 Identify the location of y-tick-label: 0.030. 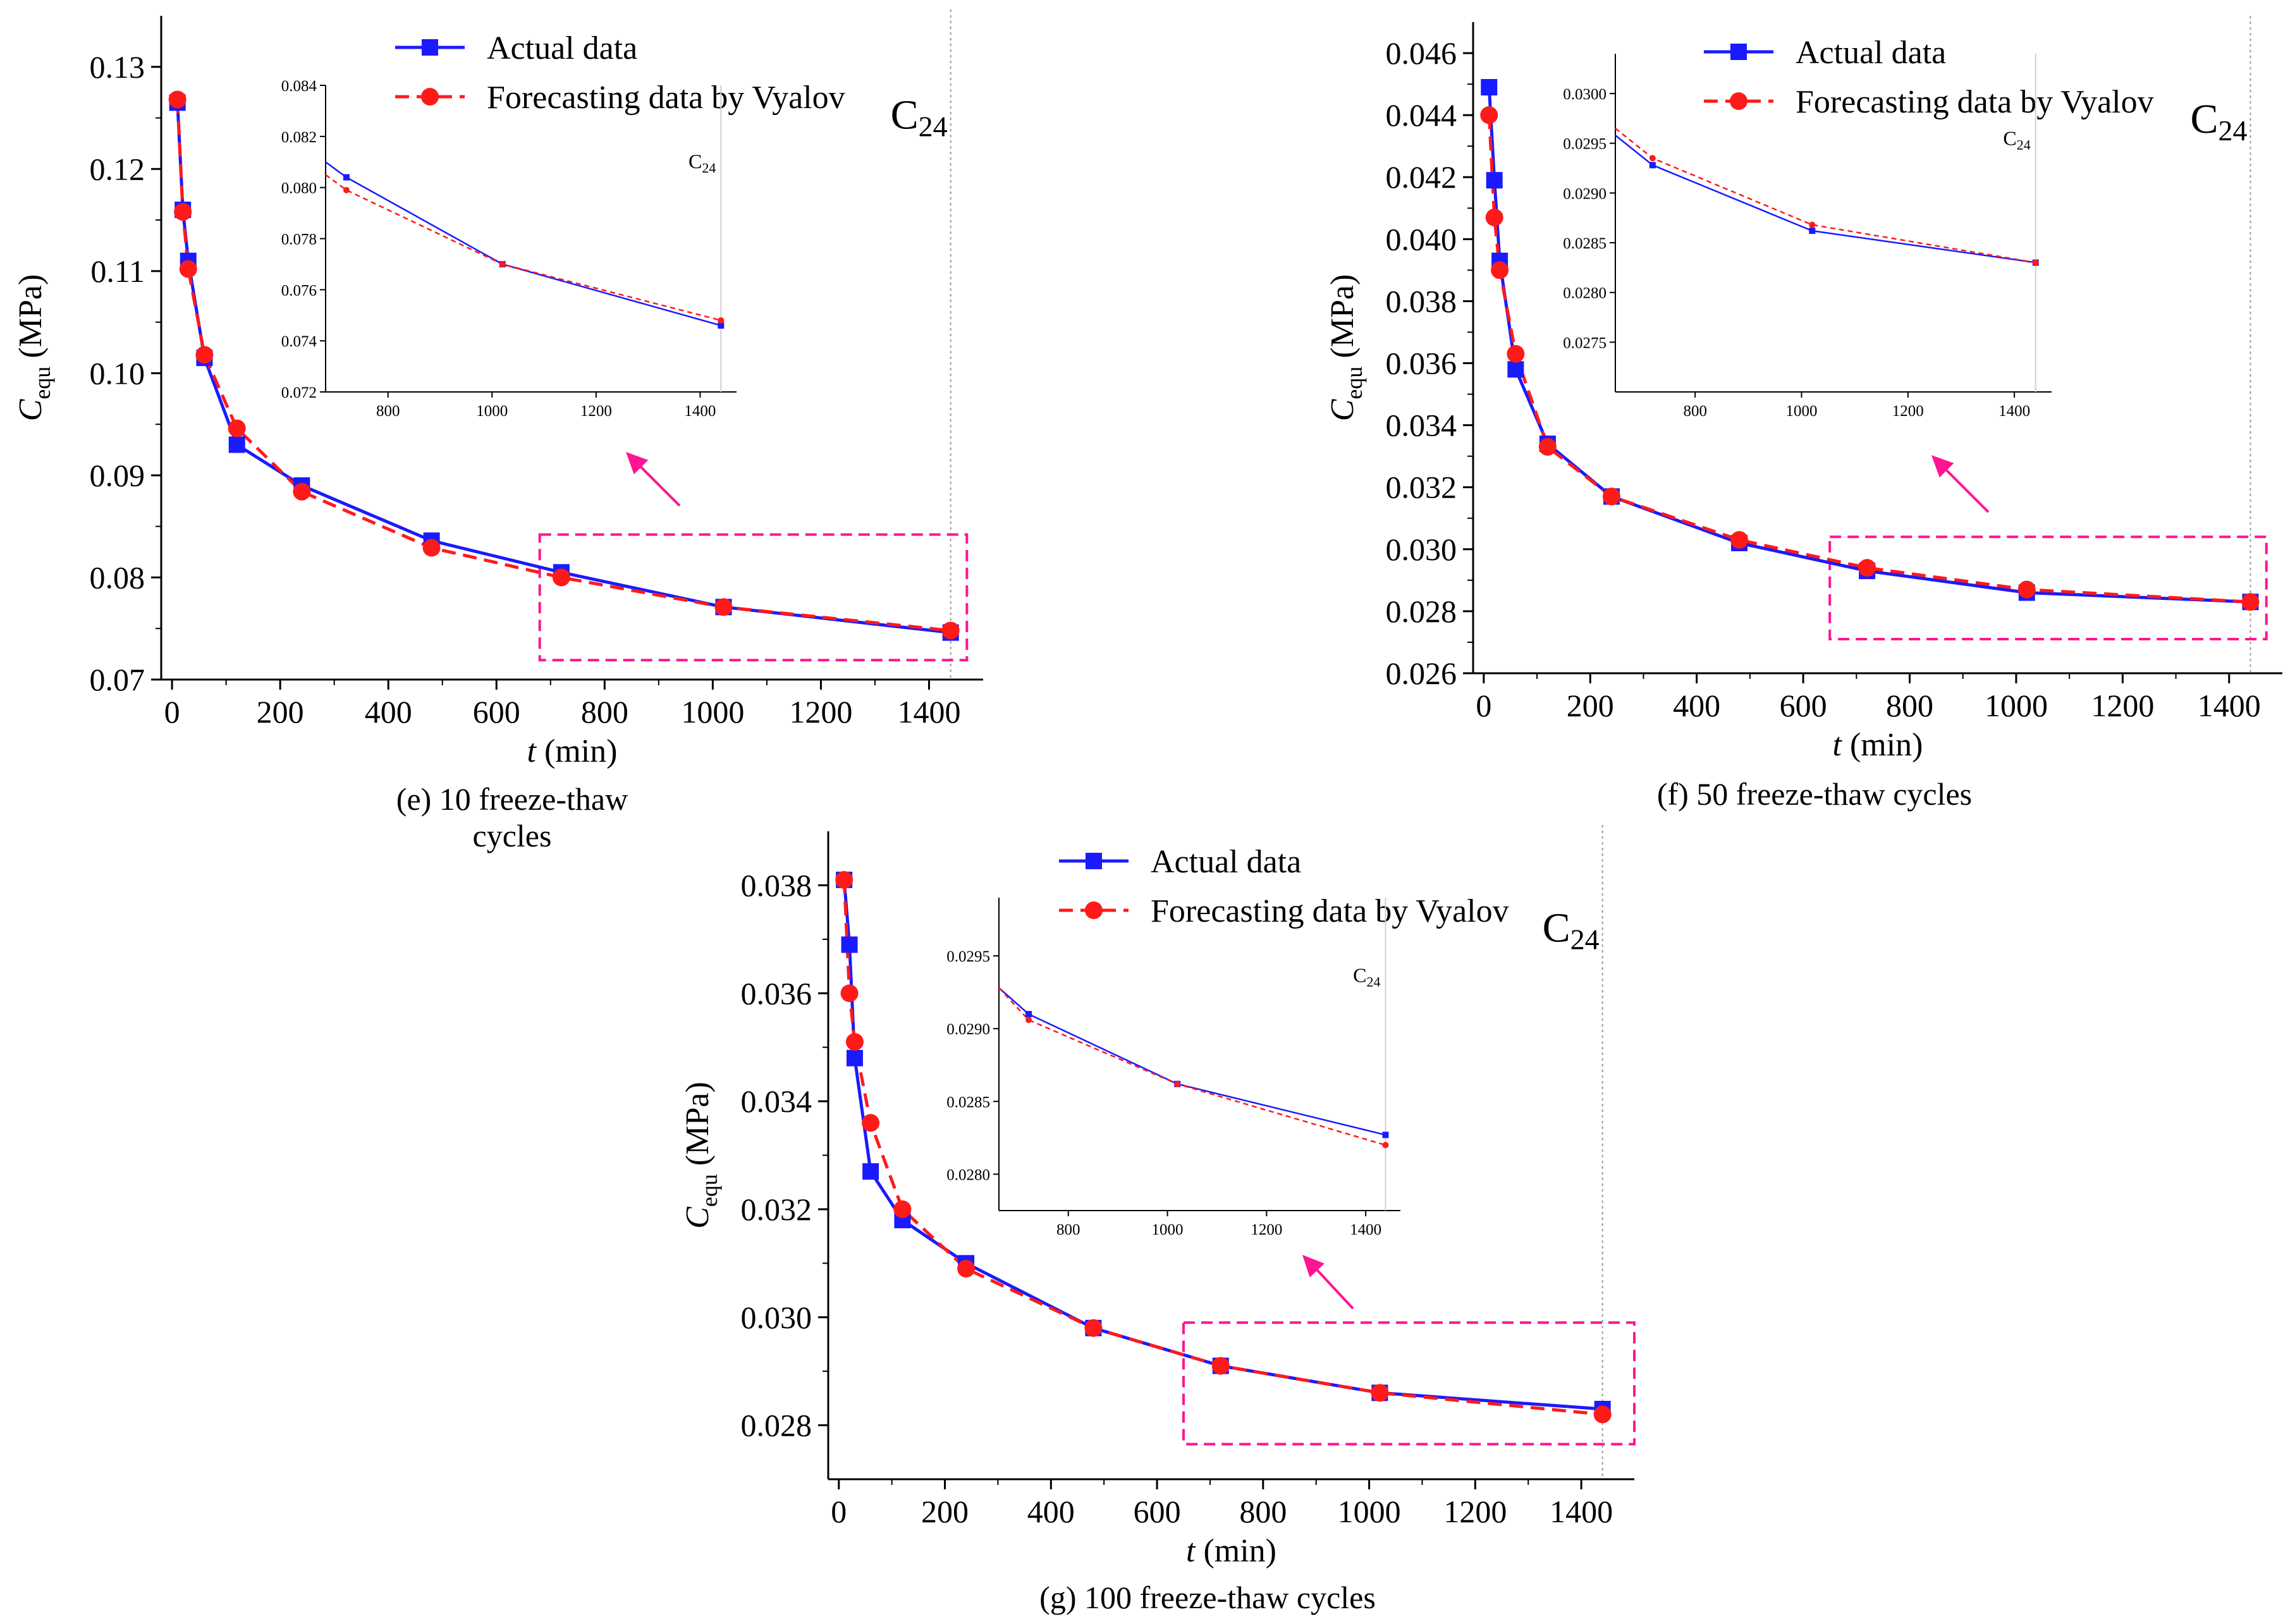
(776, 1317).